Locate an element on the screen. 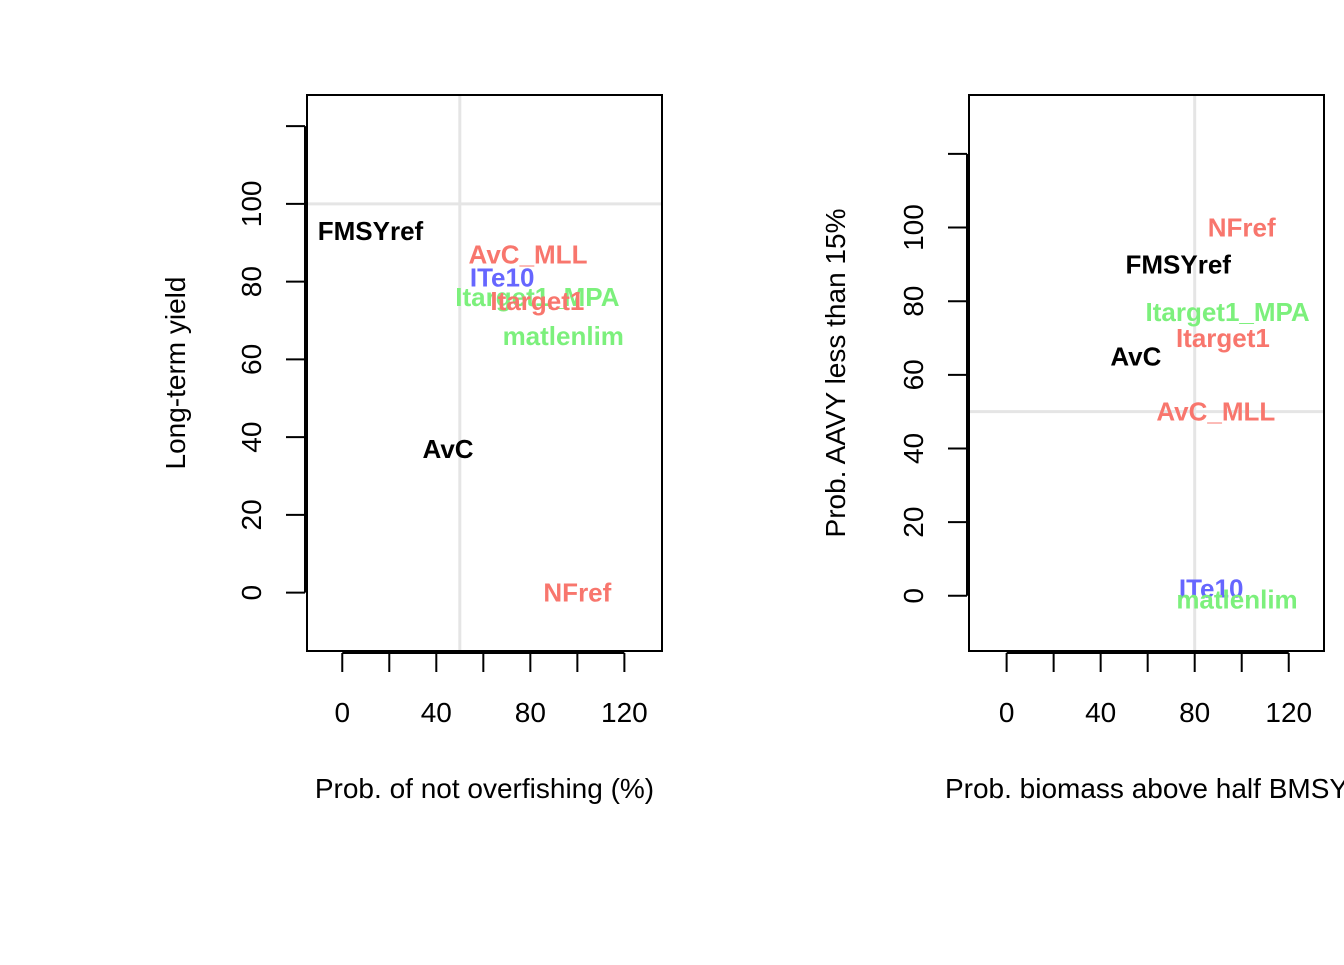  y-axis-title: Long-term yield is located at coordinates (175, 373).